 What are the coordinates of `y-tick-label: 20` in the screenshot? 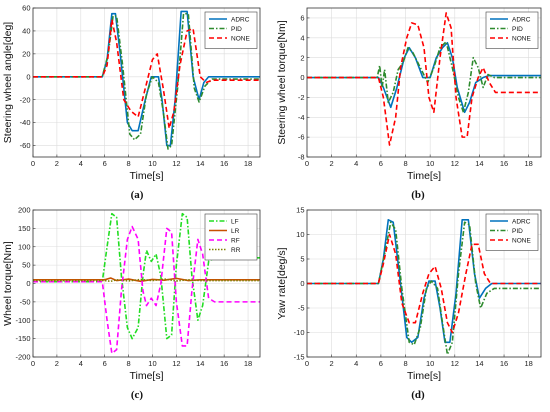 It's located at (26, 53).